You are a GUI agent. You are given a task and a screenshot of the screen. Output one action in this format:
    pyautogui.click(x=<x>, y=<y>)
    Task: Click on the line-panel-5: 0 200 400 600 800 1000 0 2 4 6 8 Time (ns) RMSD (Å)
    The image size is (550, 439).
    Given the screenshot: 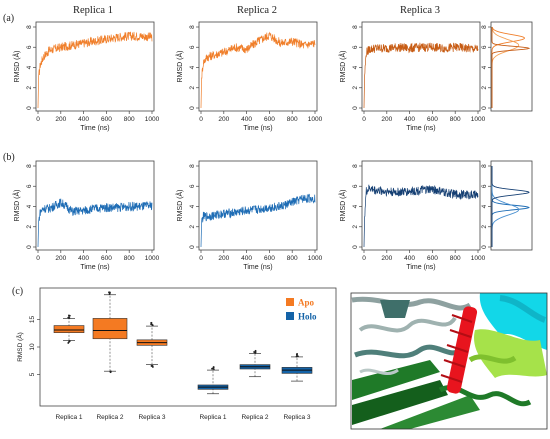 What is the action you would take?
    pyautogui.click(x=249, y=215)
    